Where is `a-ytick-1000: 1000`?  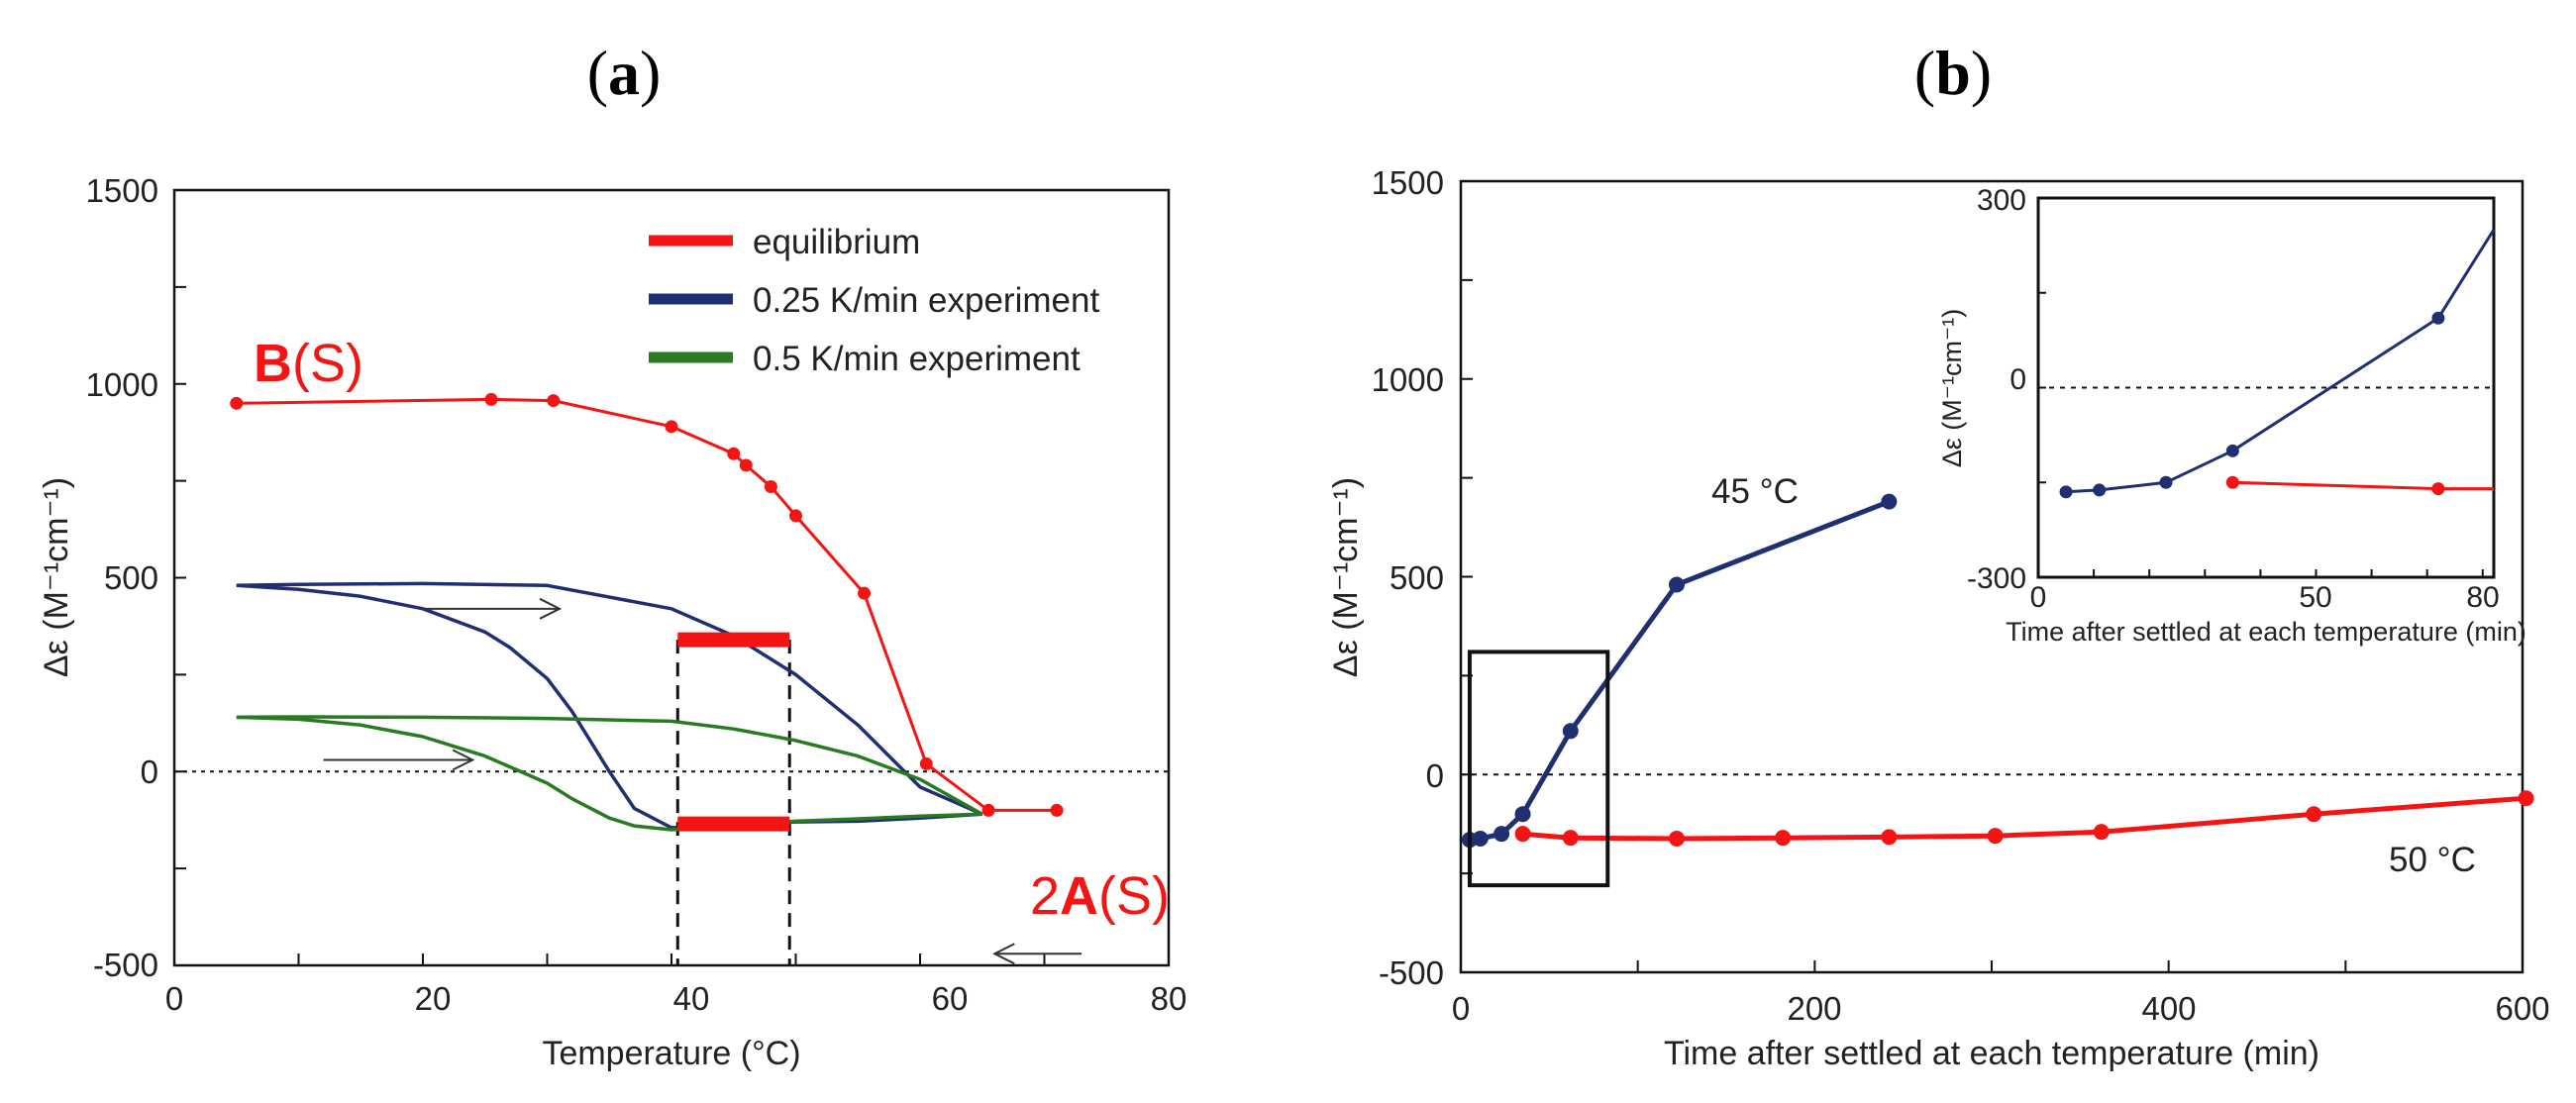 a-ytick-1000: 1000 is located at coordinates (122, 384).